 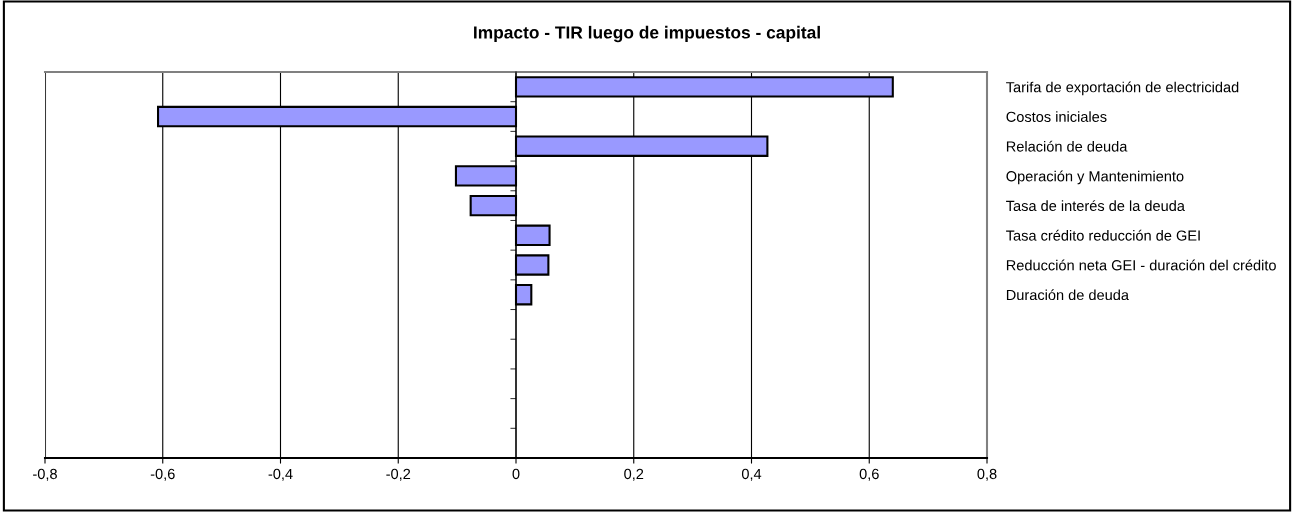 What do you see at coordinates (634, 474) in the screenshot?
I see `x-tick-label: 0,2` at bounding box center [634, 474].